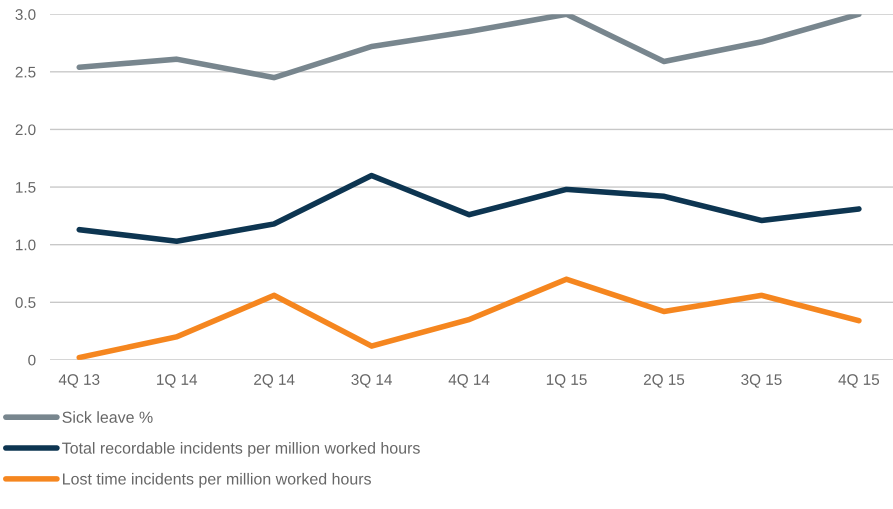  What do you see at coordinates (371, 381) in the screenshot?
I see `x-tick-label: 3Q 14` at bounding box center [371, 381].